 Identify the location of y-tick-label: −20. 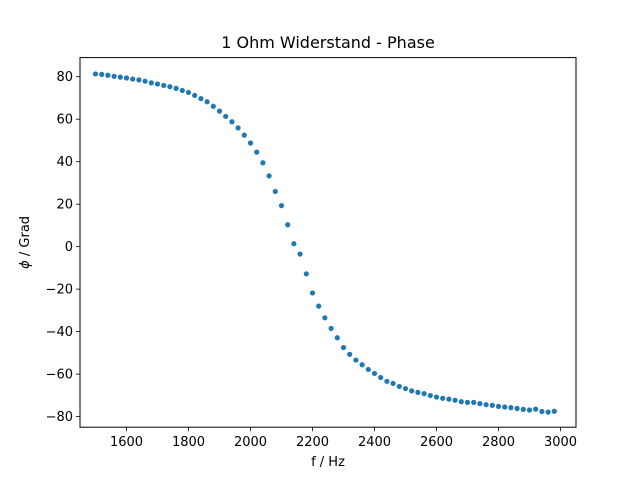
(59, 290).